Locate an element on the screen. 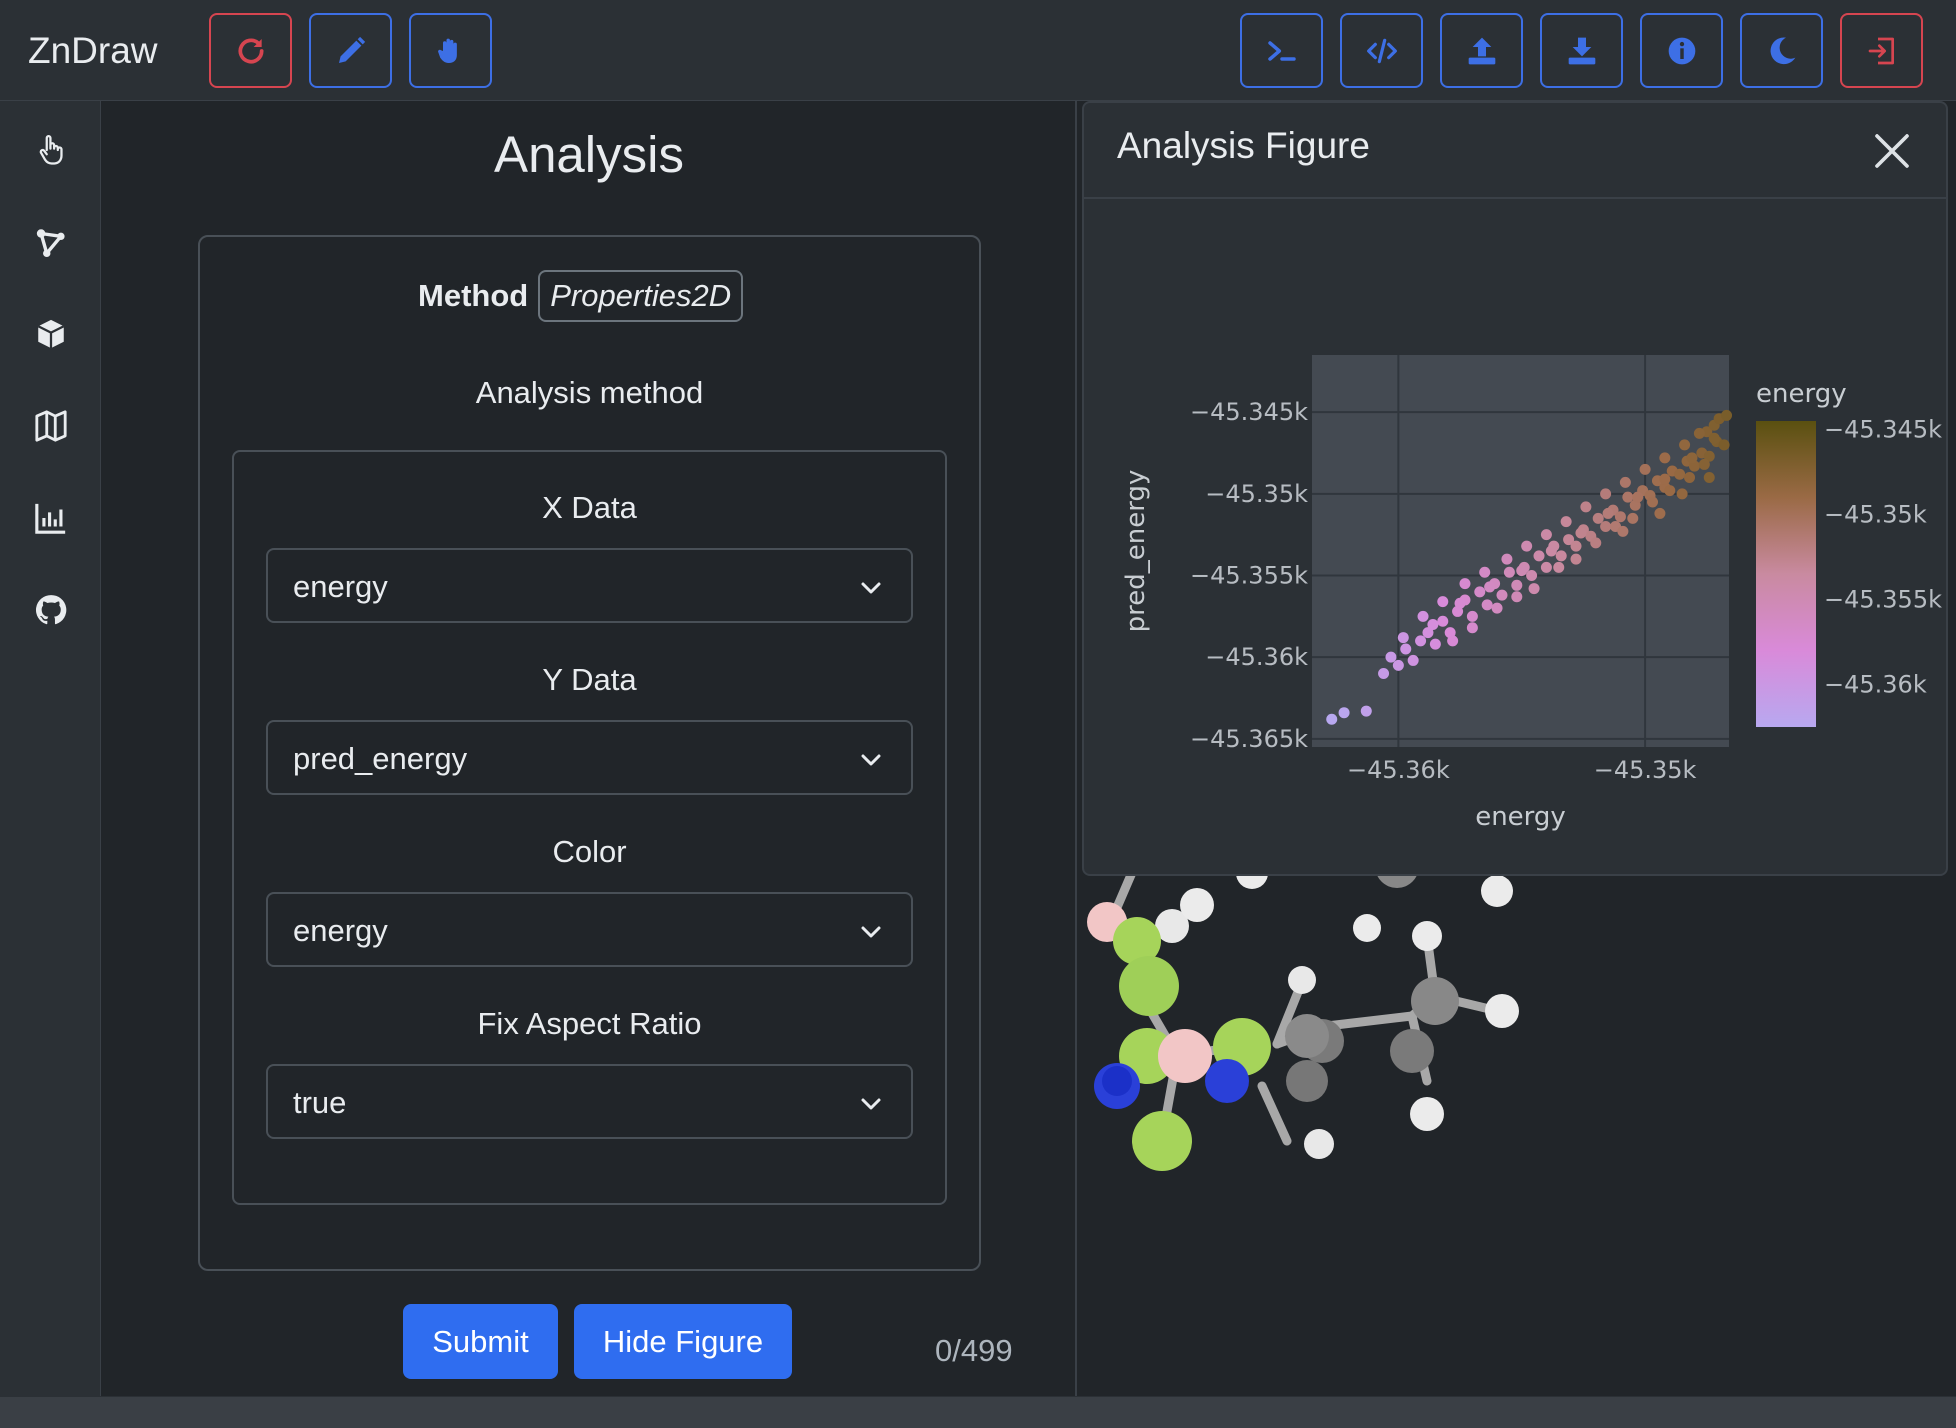 The width and height of the screenshot is (1956, 1428). draw-button is located at coordinates (350, 50).